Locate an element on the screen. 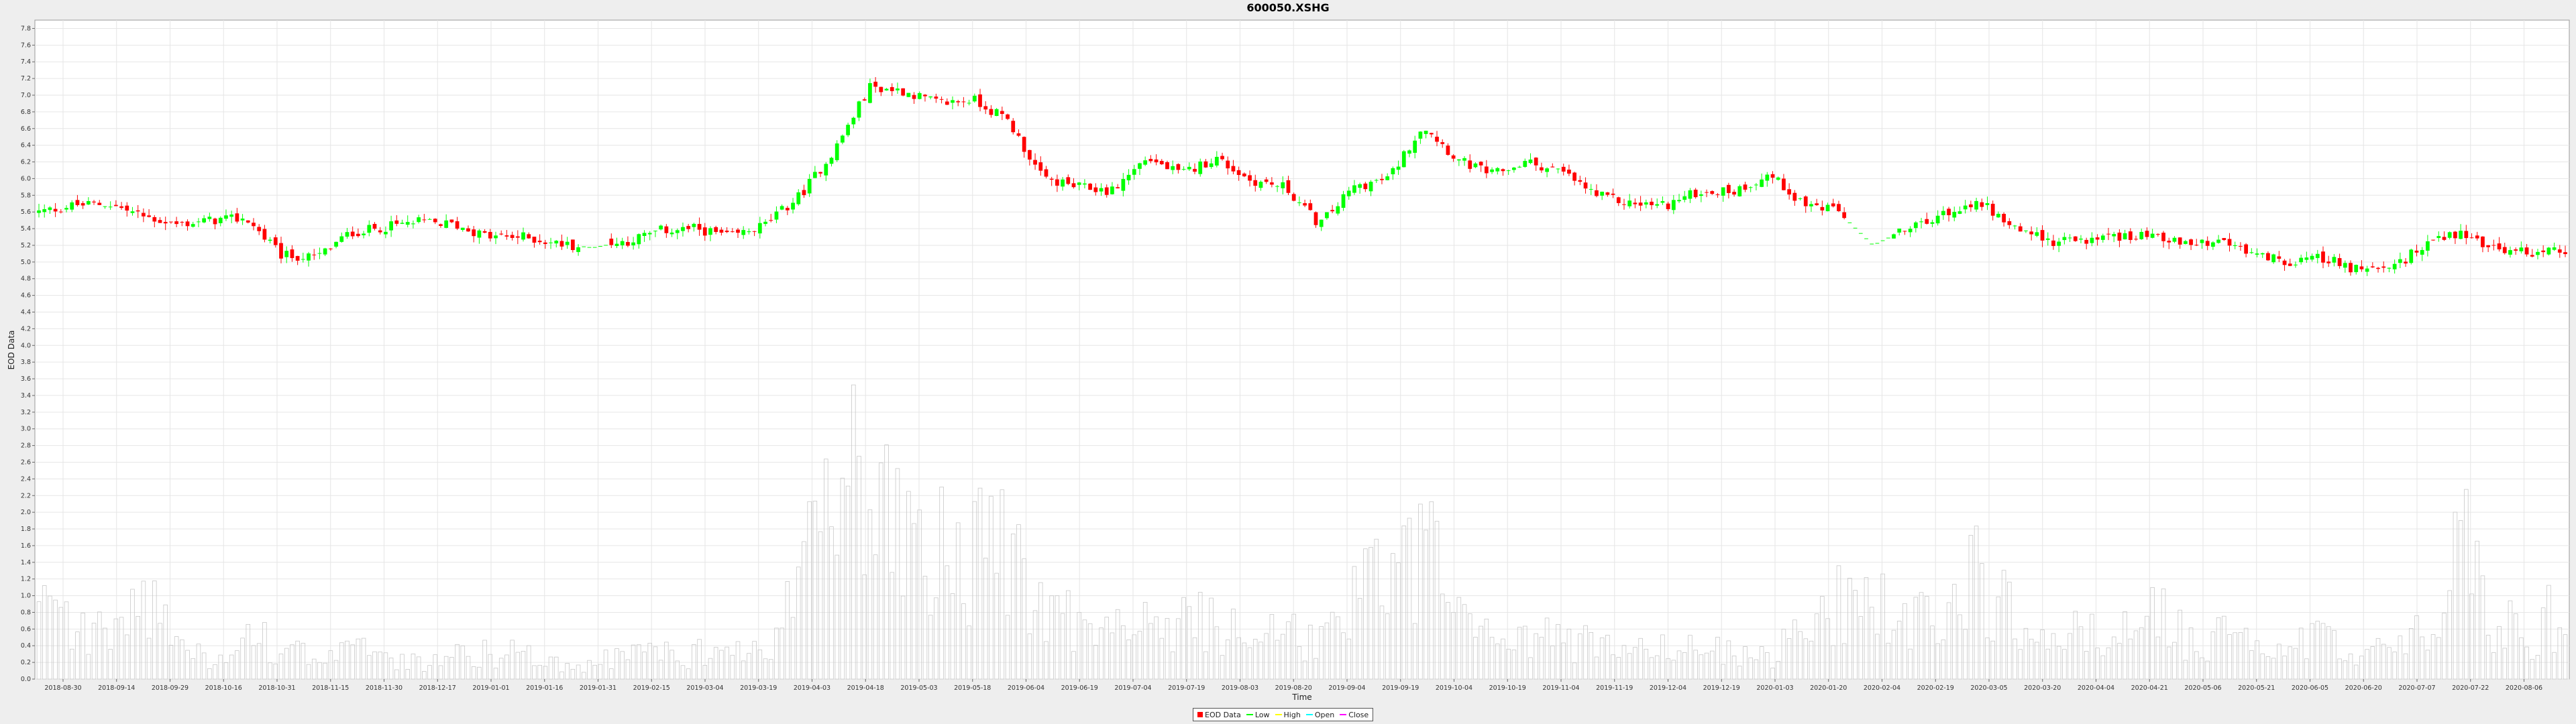 The height and width of the screenshot is (724, 2576). y-tick-label: 1.6 is located at coordinates (26, 546).